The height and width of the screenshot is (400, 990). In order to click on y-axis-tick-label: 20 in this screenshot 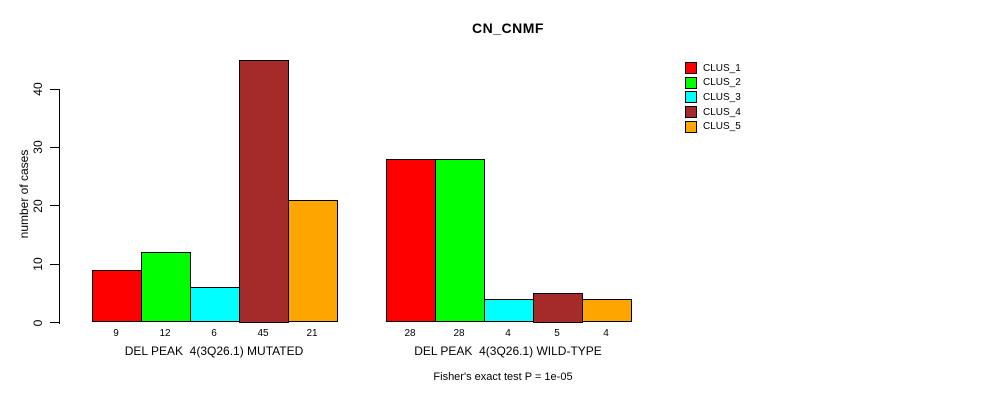, I will do `click(38, 206)`.